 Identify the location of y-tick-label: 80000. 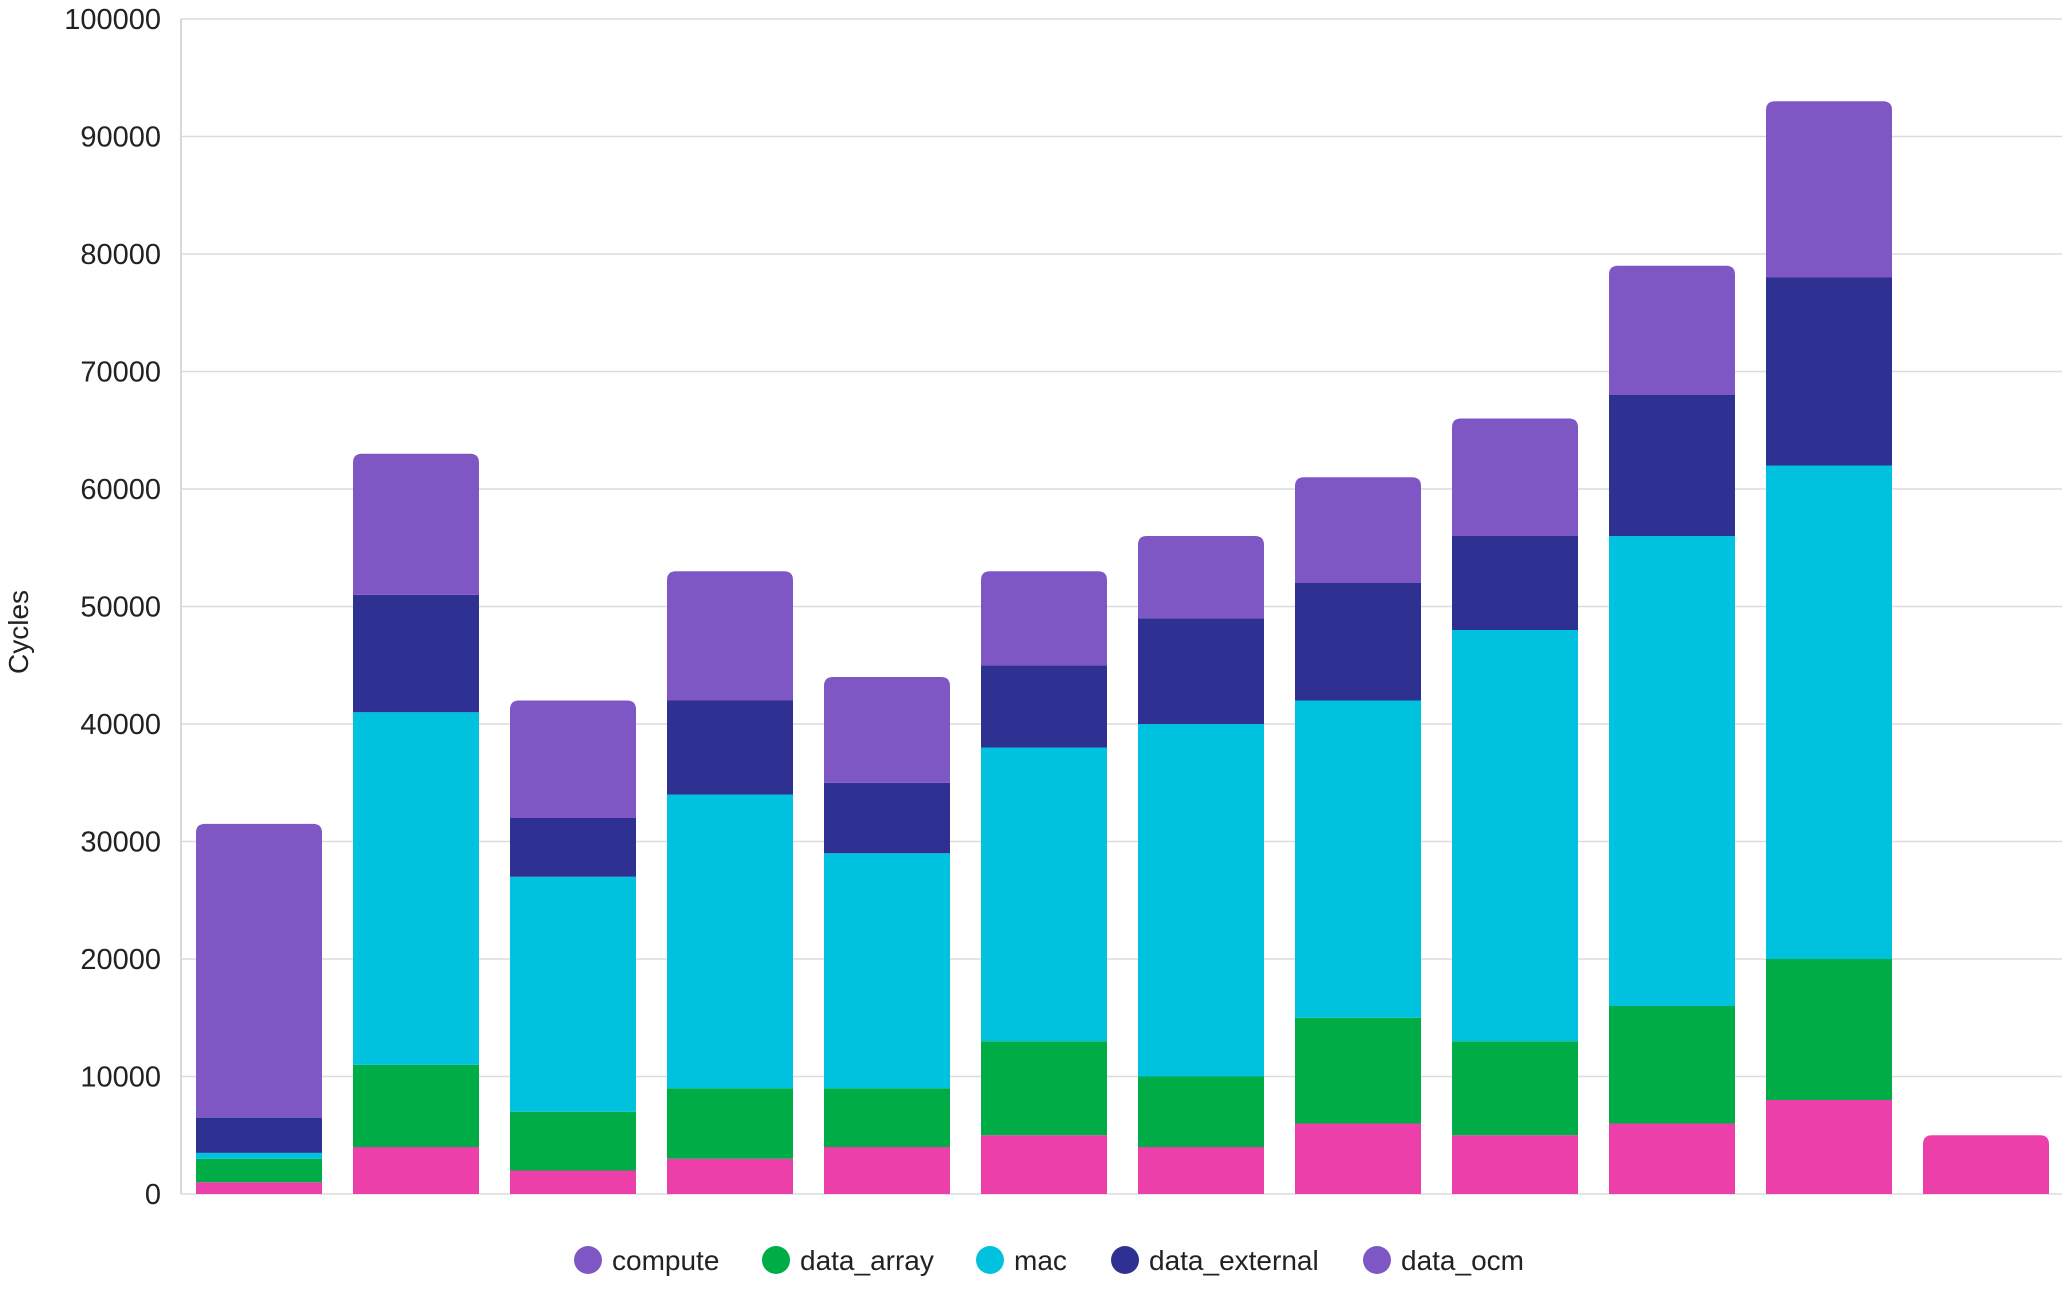
(120, 255).